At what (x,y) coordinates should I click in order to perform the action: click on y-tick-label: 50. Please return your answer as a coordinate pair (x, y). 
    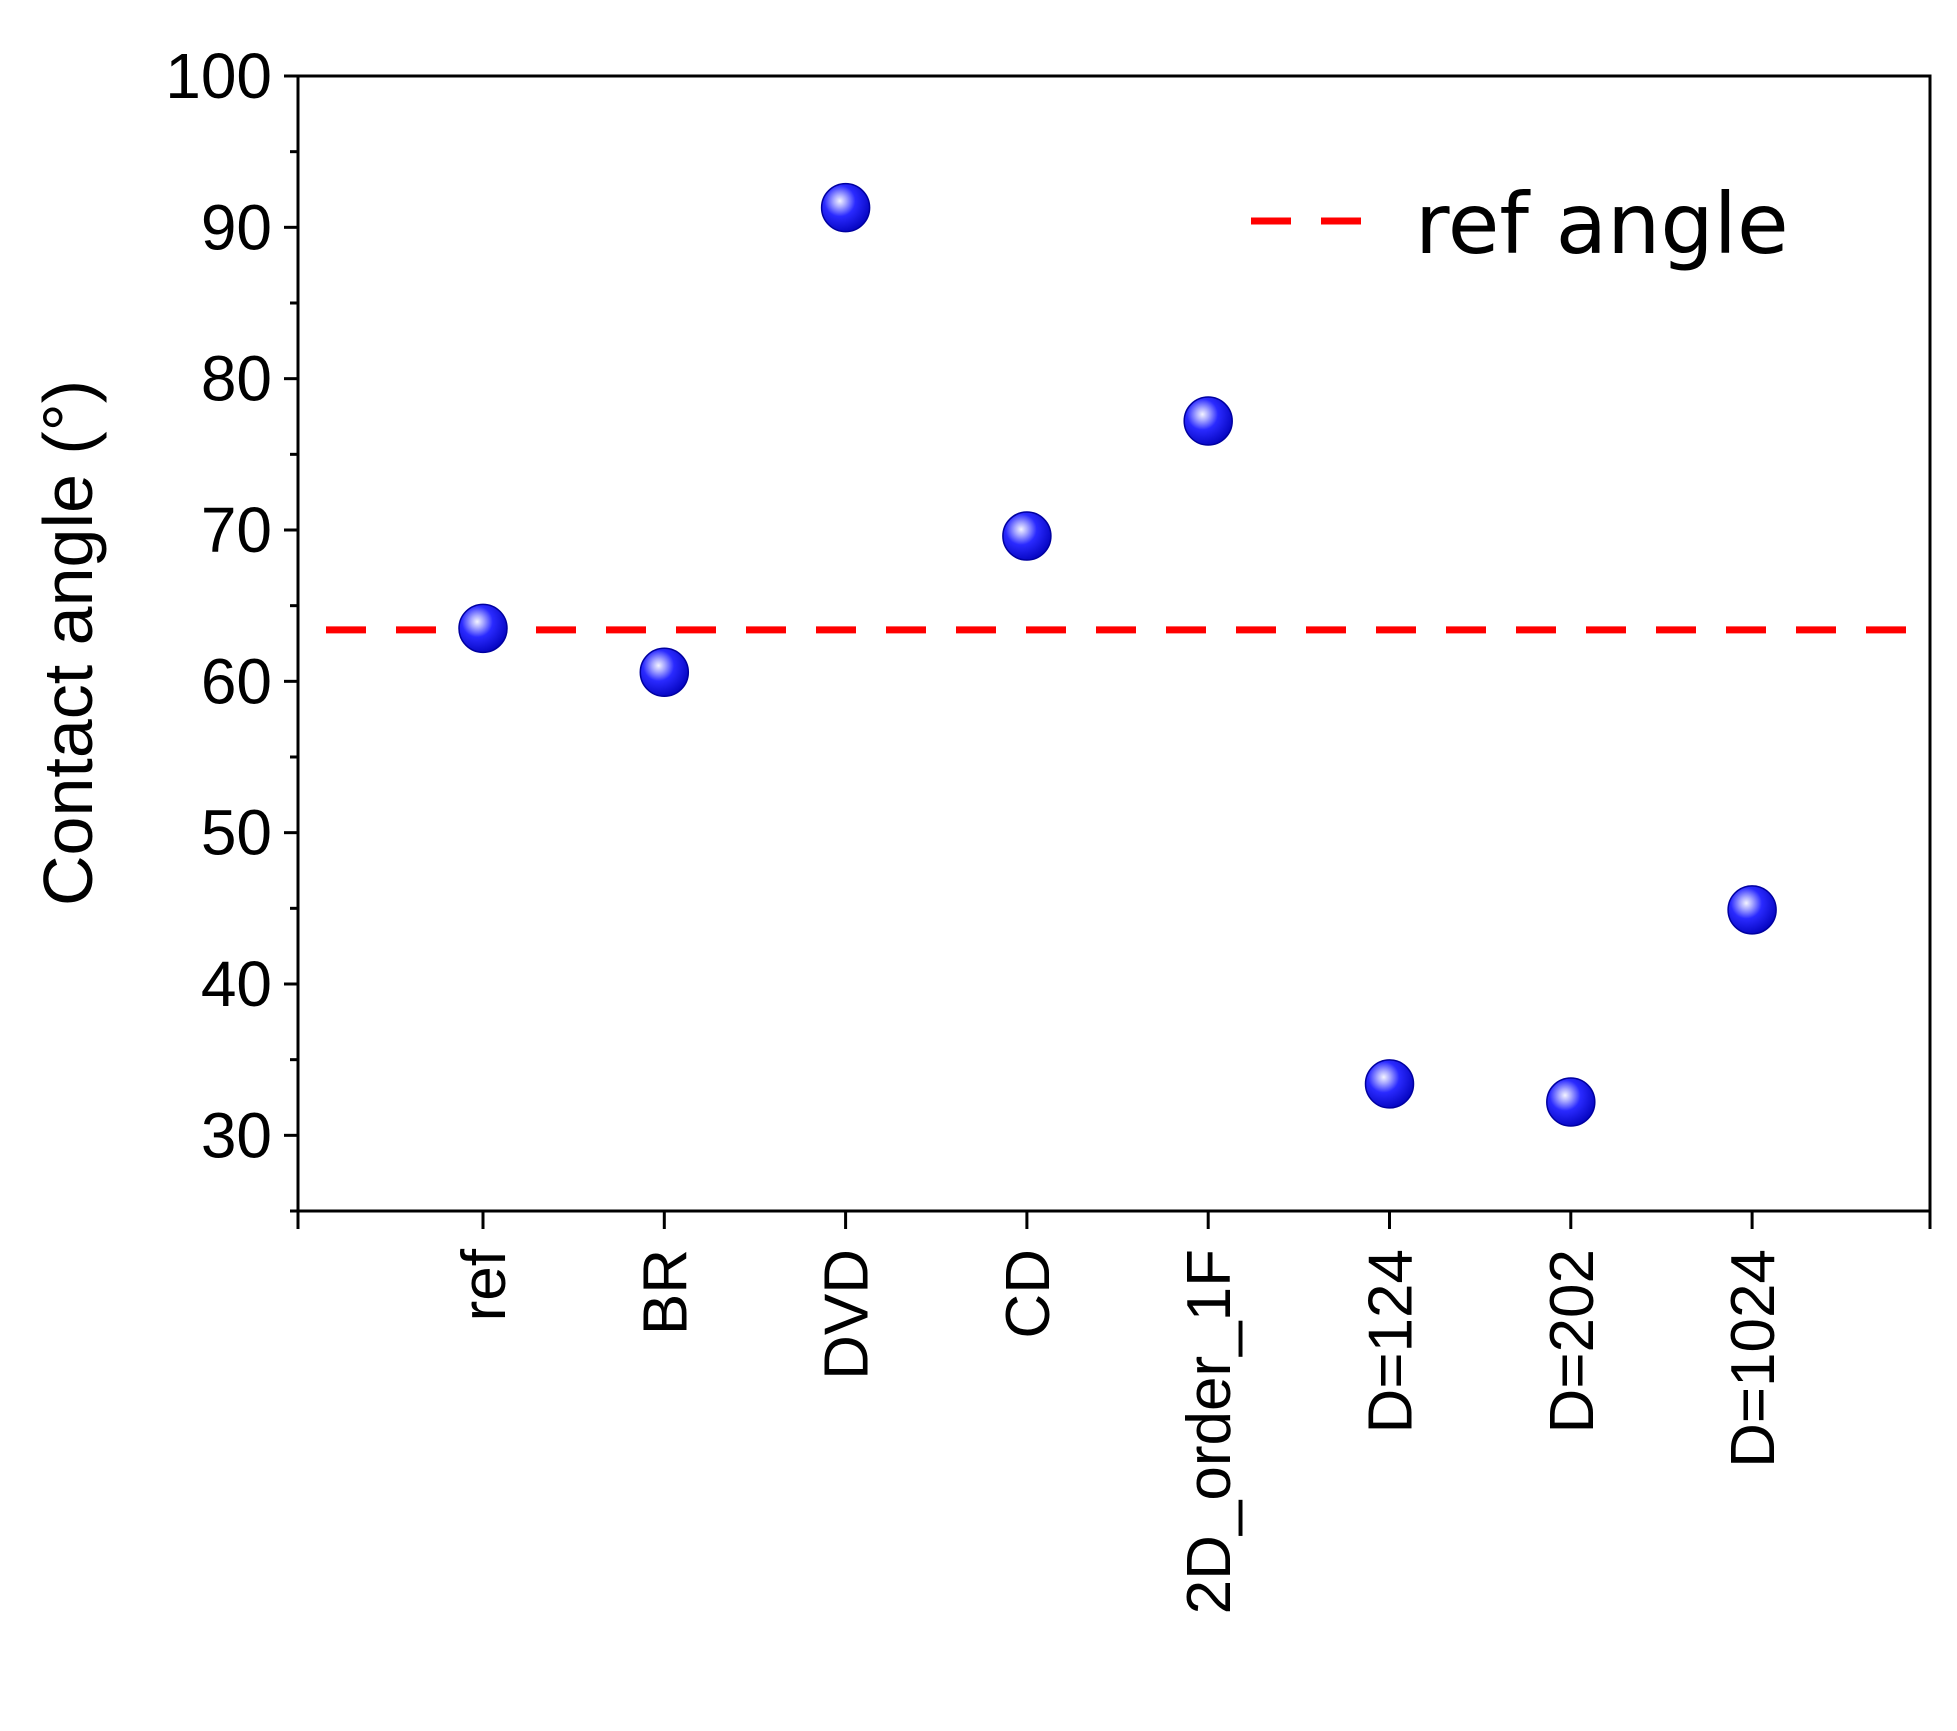
    Looking at the image, I should click on (236, 833).